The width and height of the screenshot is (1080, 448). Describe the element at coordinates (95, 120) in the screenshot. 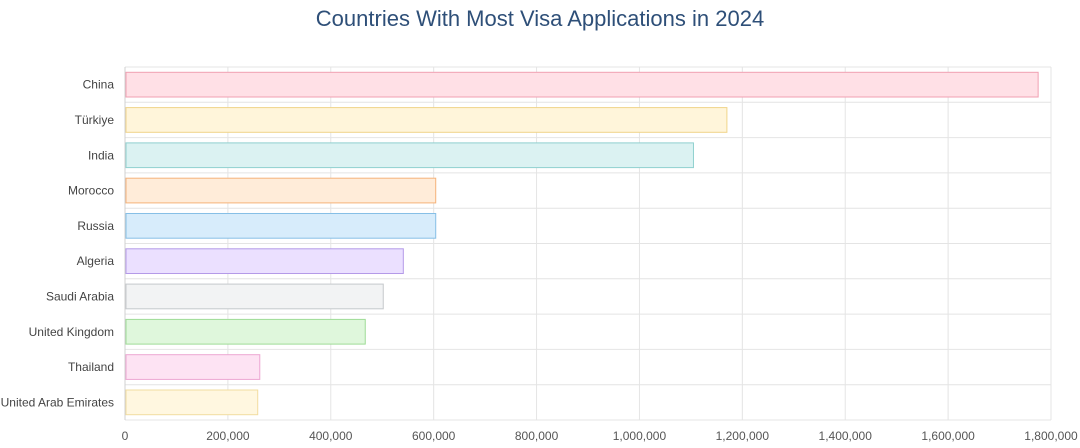

I see `category-label: Türkiye` at that location.